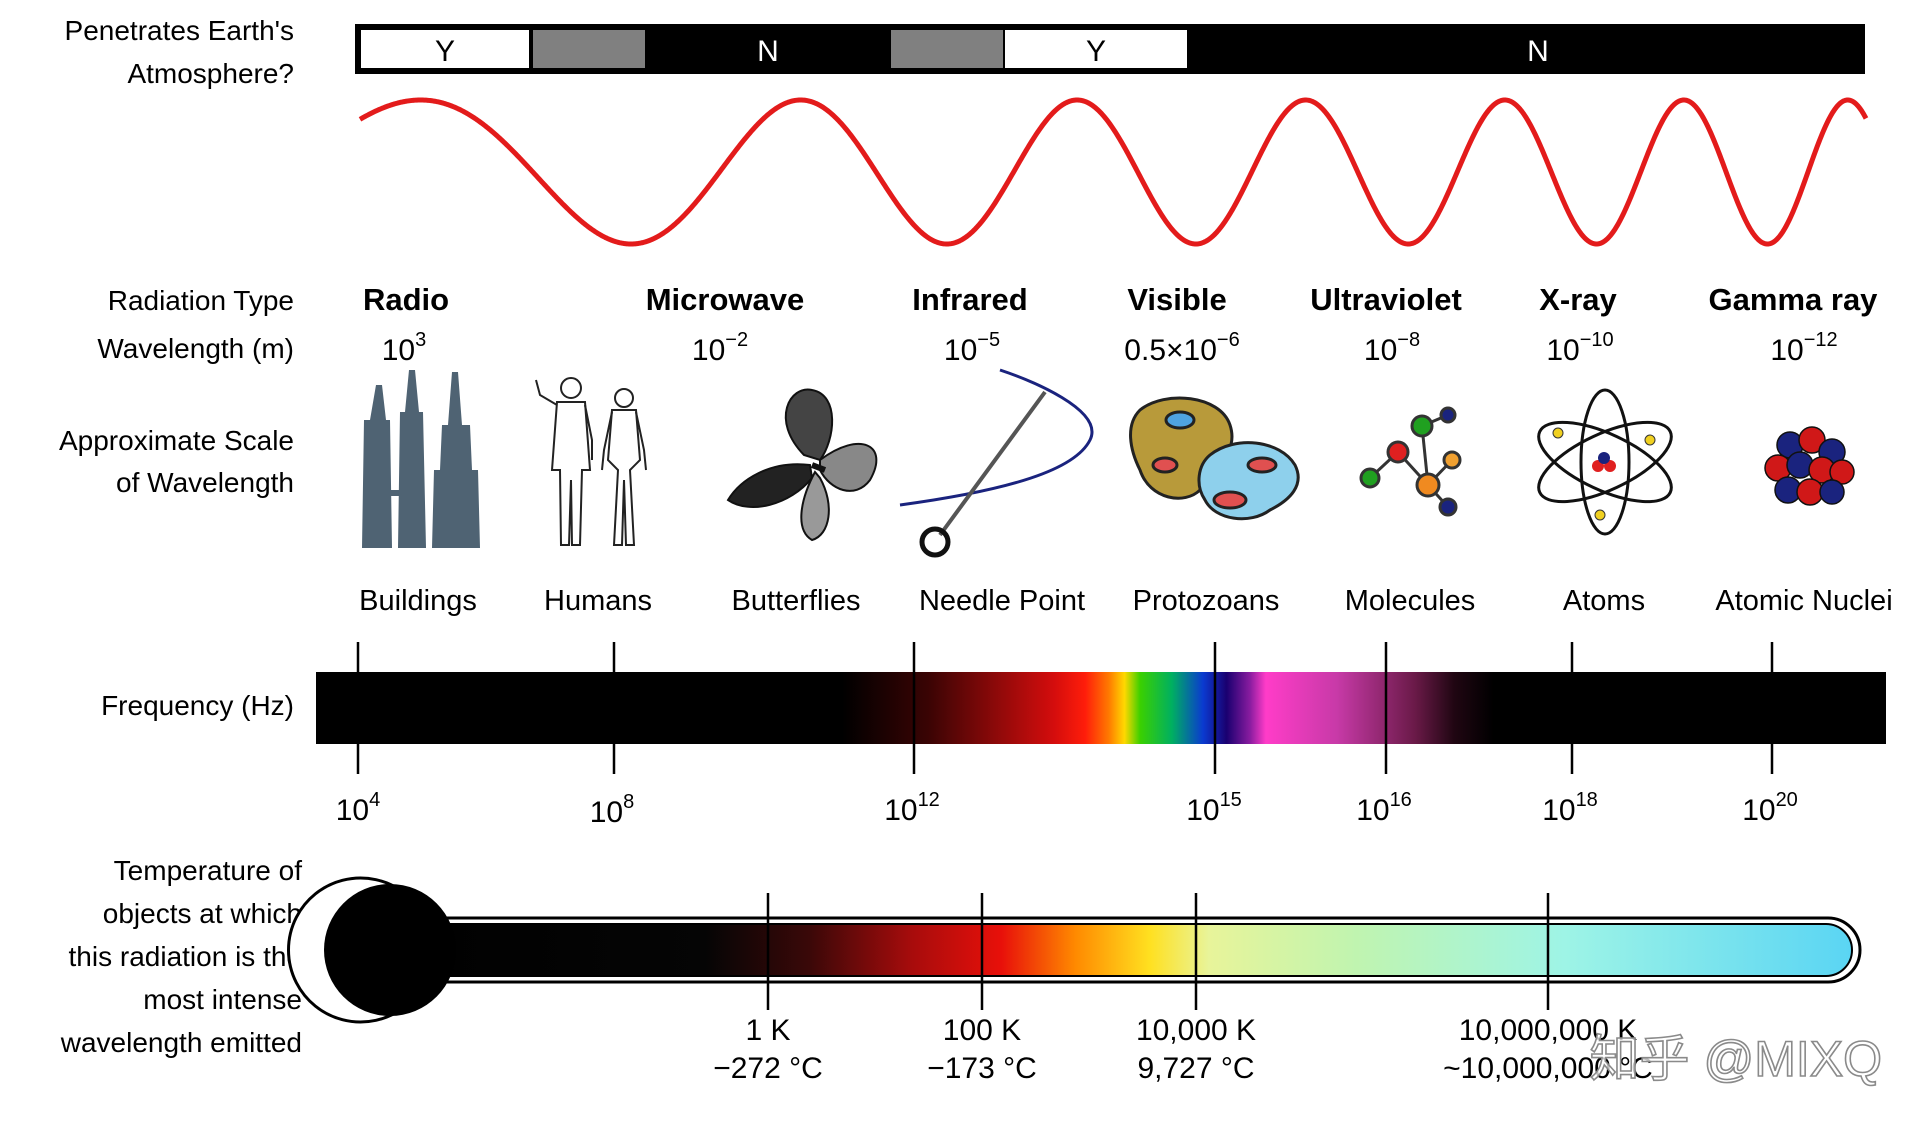 The height and width of the screenshot is (1138, 1920). What do you see at coordinates (1113, 172) in the screenshot?
I see `wavelength-wave` at bounding box center [1113, 172].